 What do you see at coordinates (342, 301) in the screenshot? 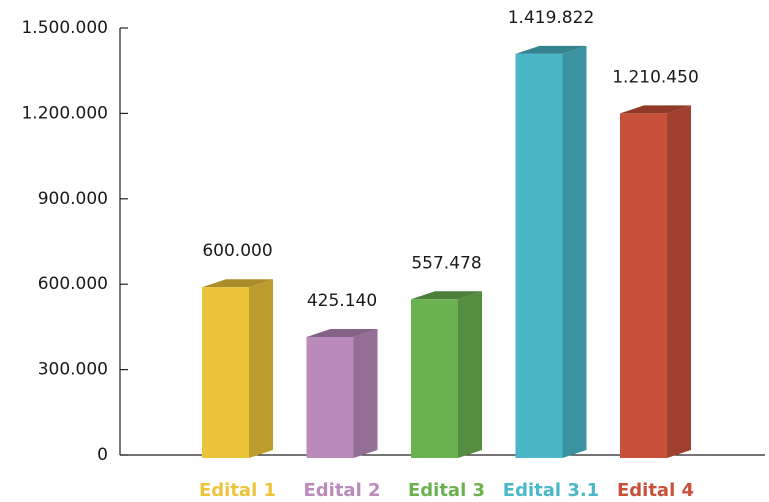
I see `value-label: 425.140` at bounding box center [342, 301].